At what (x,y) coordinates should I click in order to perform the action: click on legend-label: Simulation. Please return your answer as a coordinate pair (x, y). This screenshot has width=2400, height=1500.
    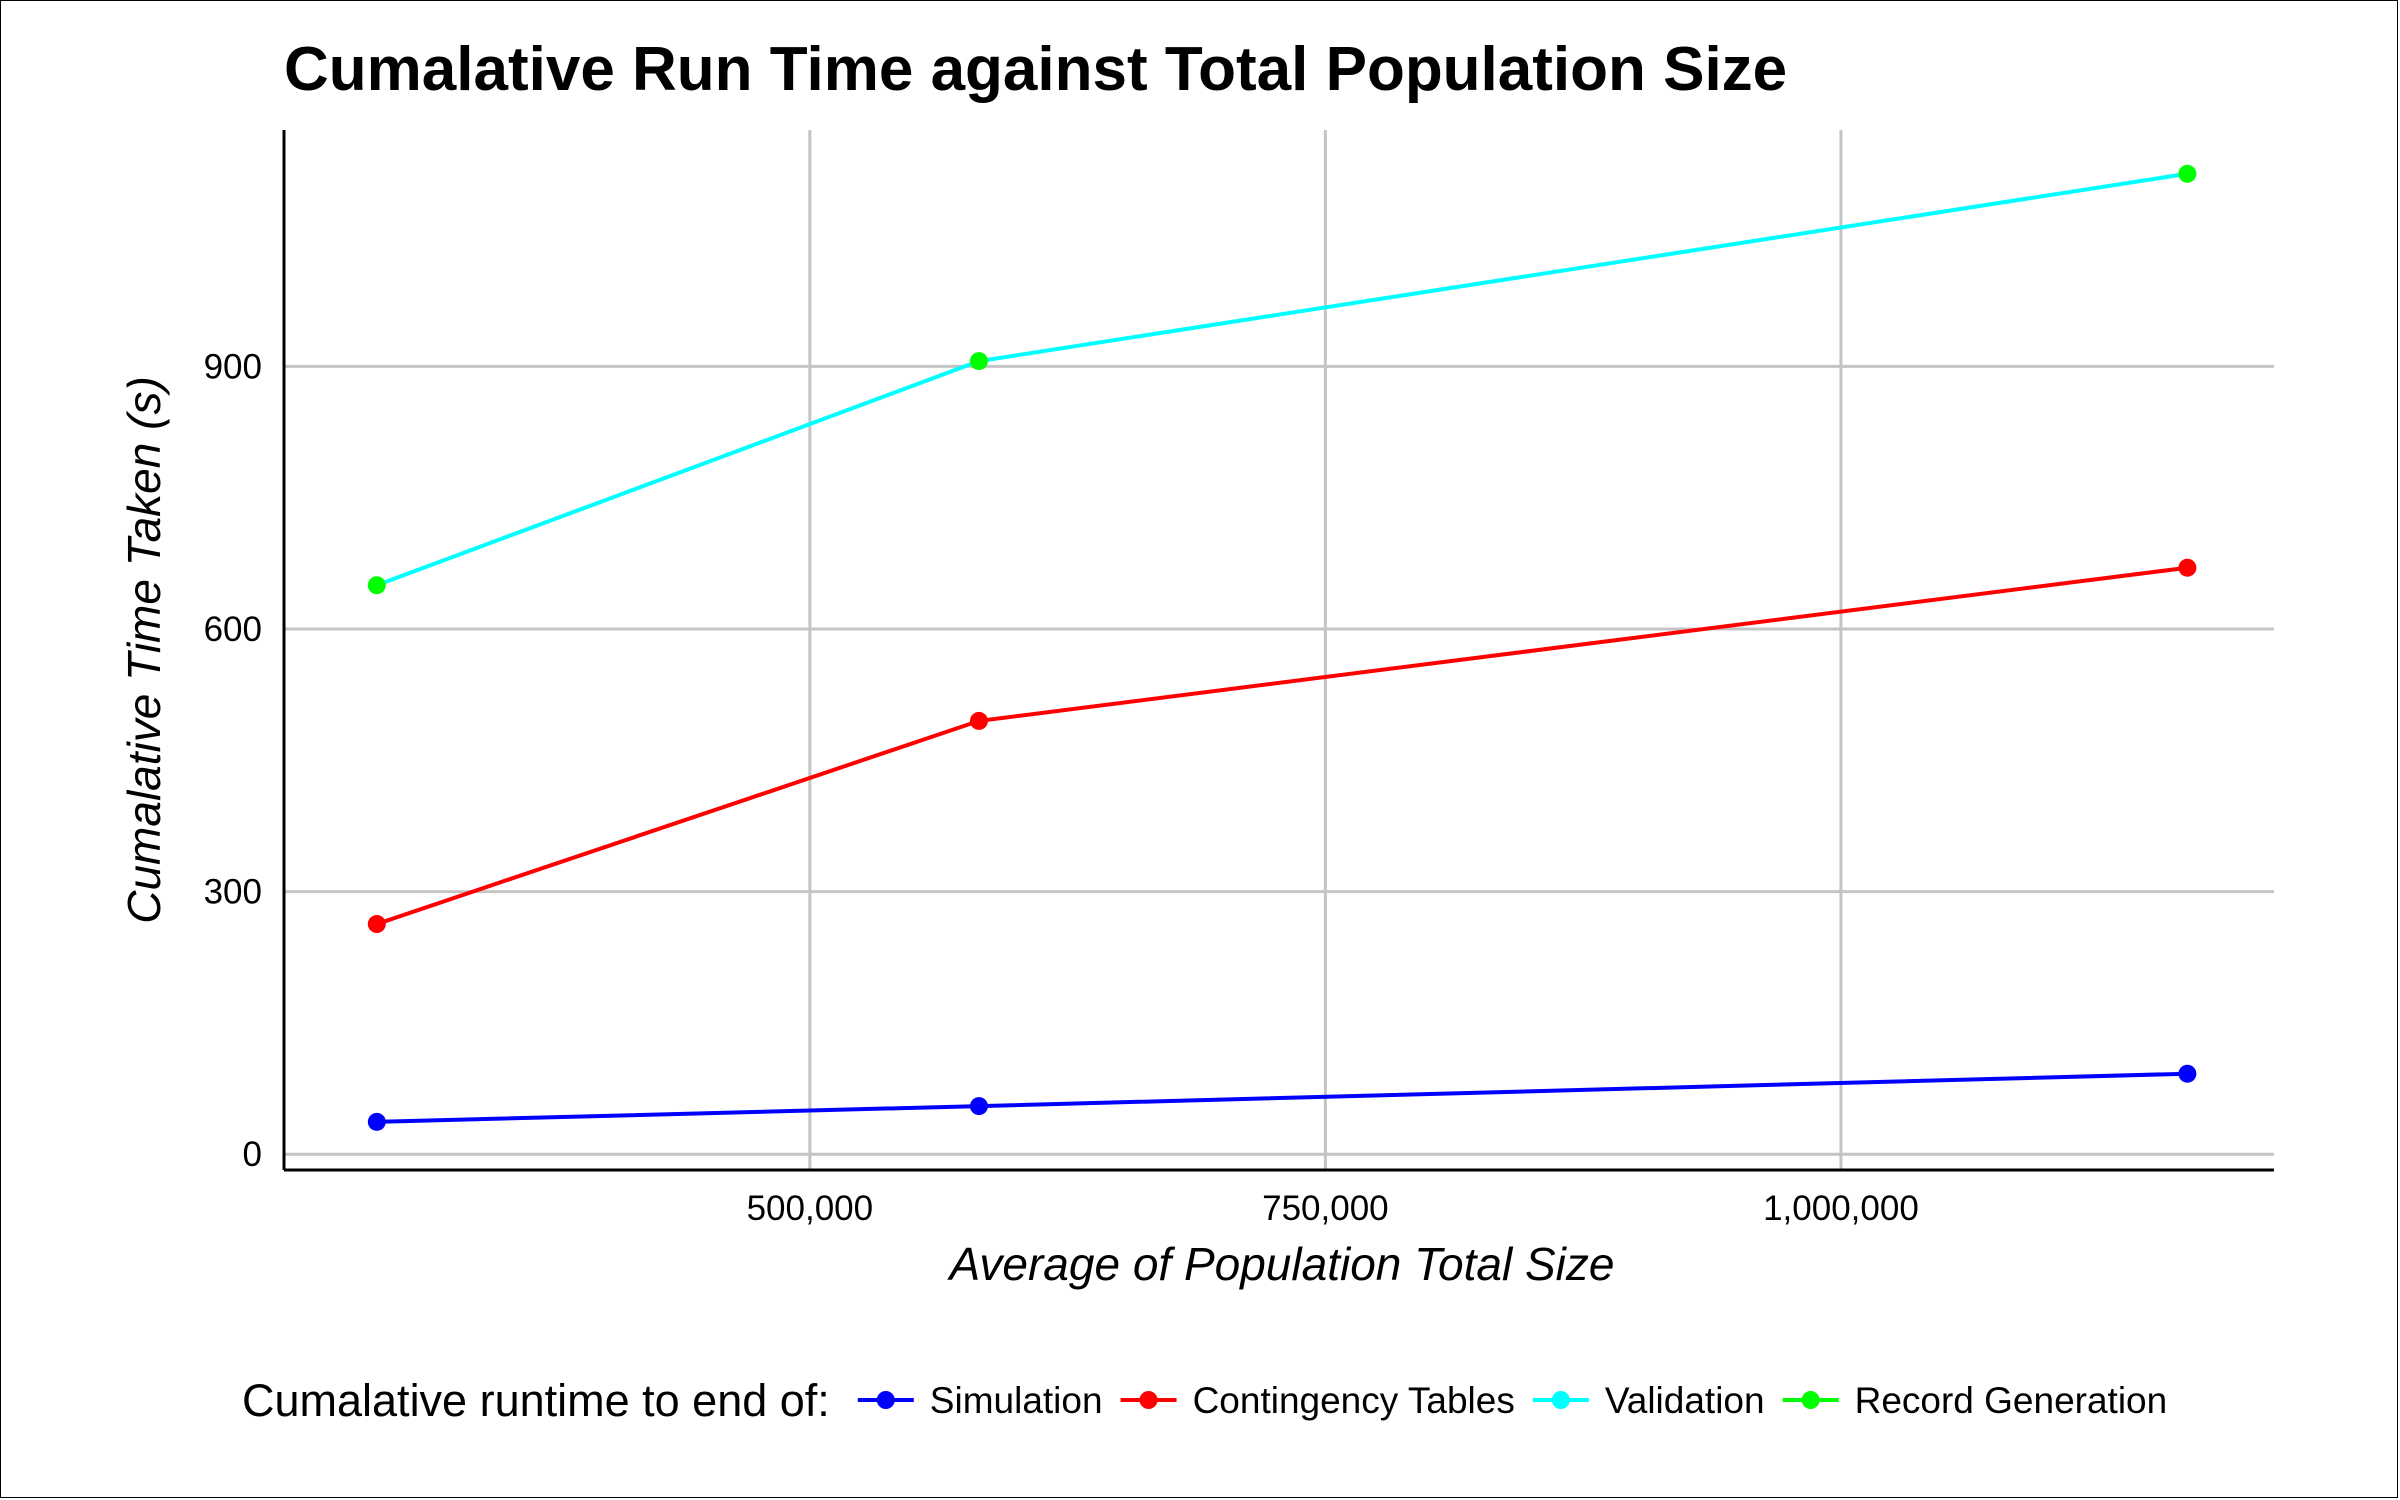
    Looking at the image, I should click on (1016, 1400).